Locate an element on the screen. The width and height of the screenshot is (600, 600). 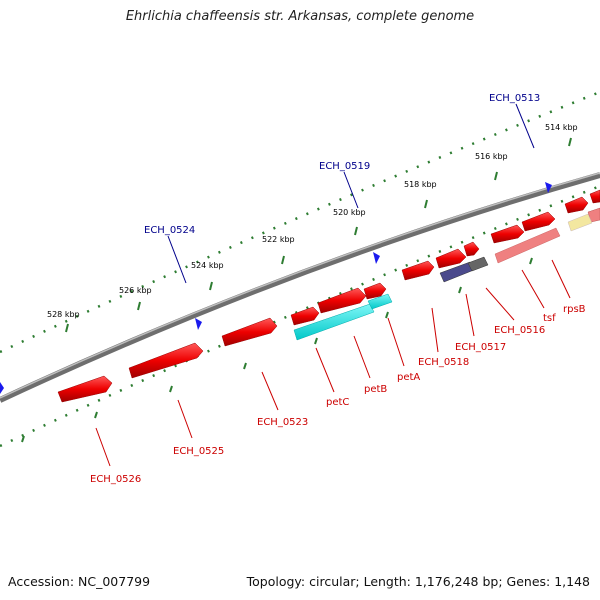
scale-tick-label: 526 kbp is located at coordinates (135, 290).